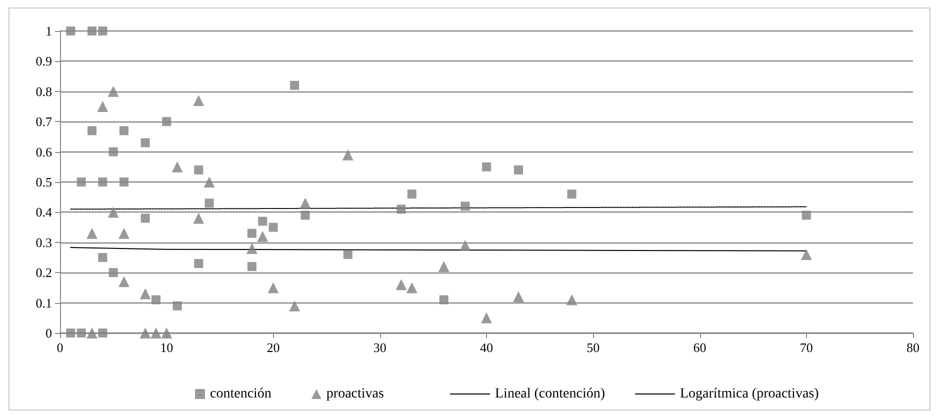  I want to click on x-tick-label: 80, so click(913, 347).